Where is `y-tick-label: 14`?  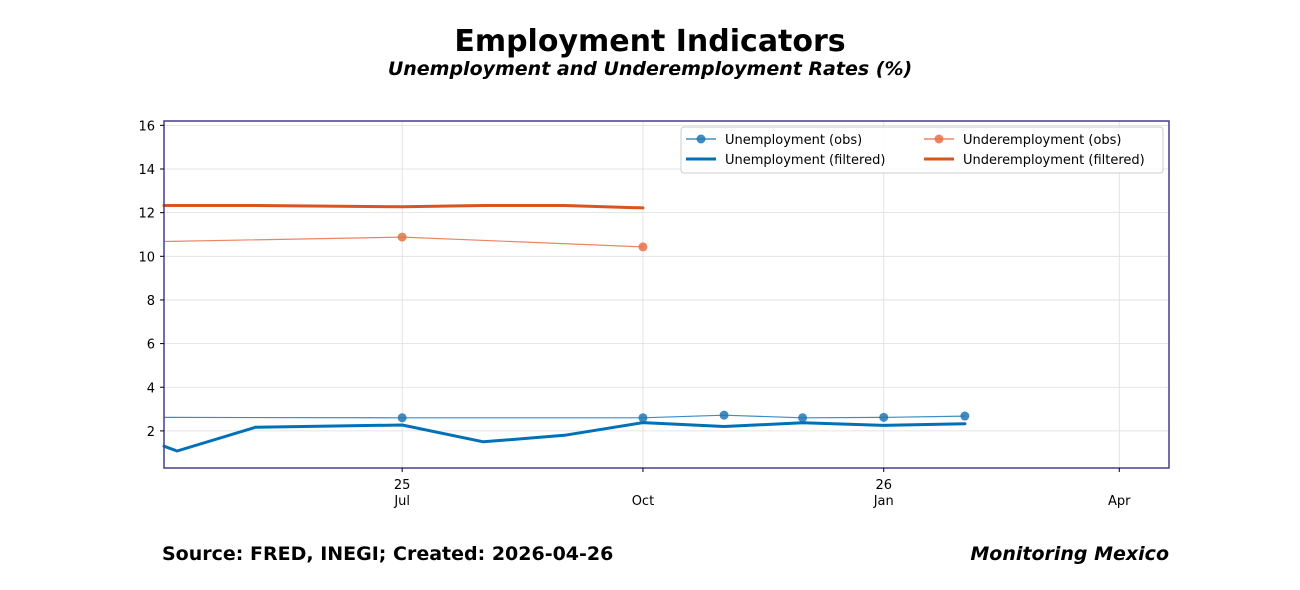
y-tick-label: 14 is located at coordinates (146, 170).